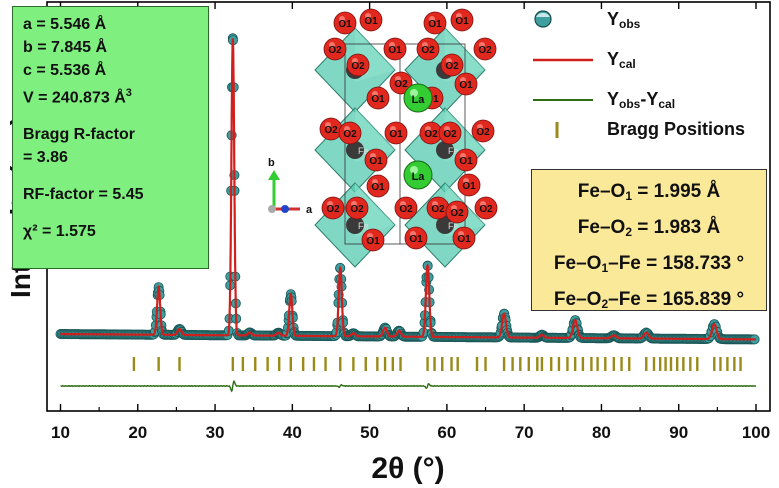 Image resolution: width=779 pixels, height=488 pixels. What do you see at coordinates (613, 19) in the screenshot?
I see `legend-obs-main: Y` at bounding box center [613, 19].